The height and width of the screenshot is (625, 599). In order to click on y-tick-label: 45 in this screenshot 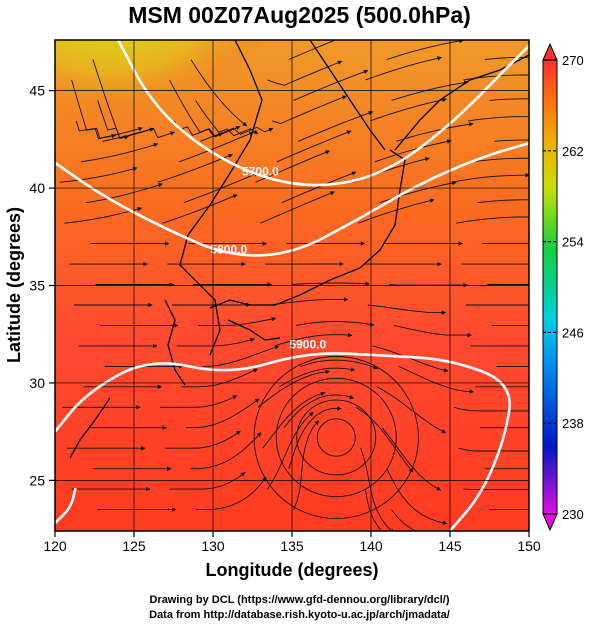, I will do `click(37, 91)`.